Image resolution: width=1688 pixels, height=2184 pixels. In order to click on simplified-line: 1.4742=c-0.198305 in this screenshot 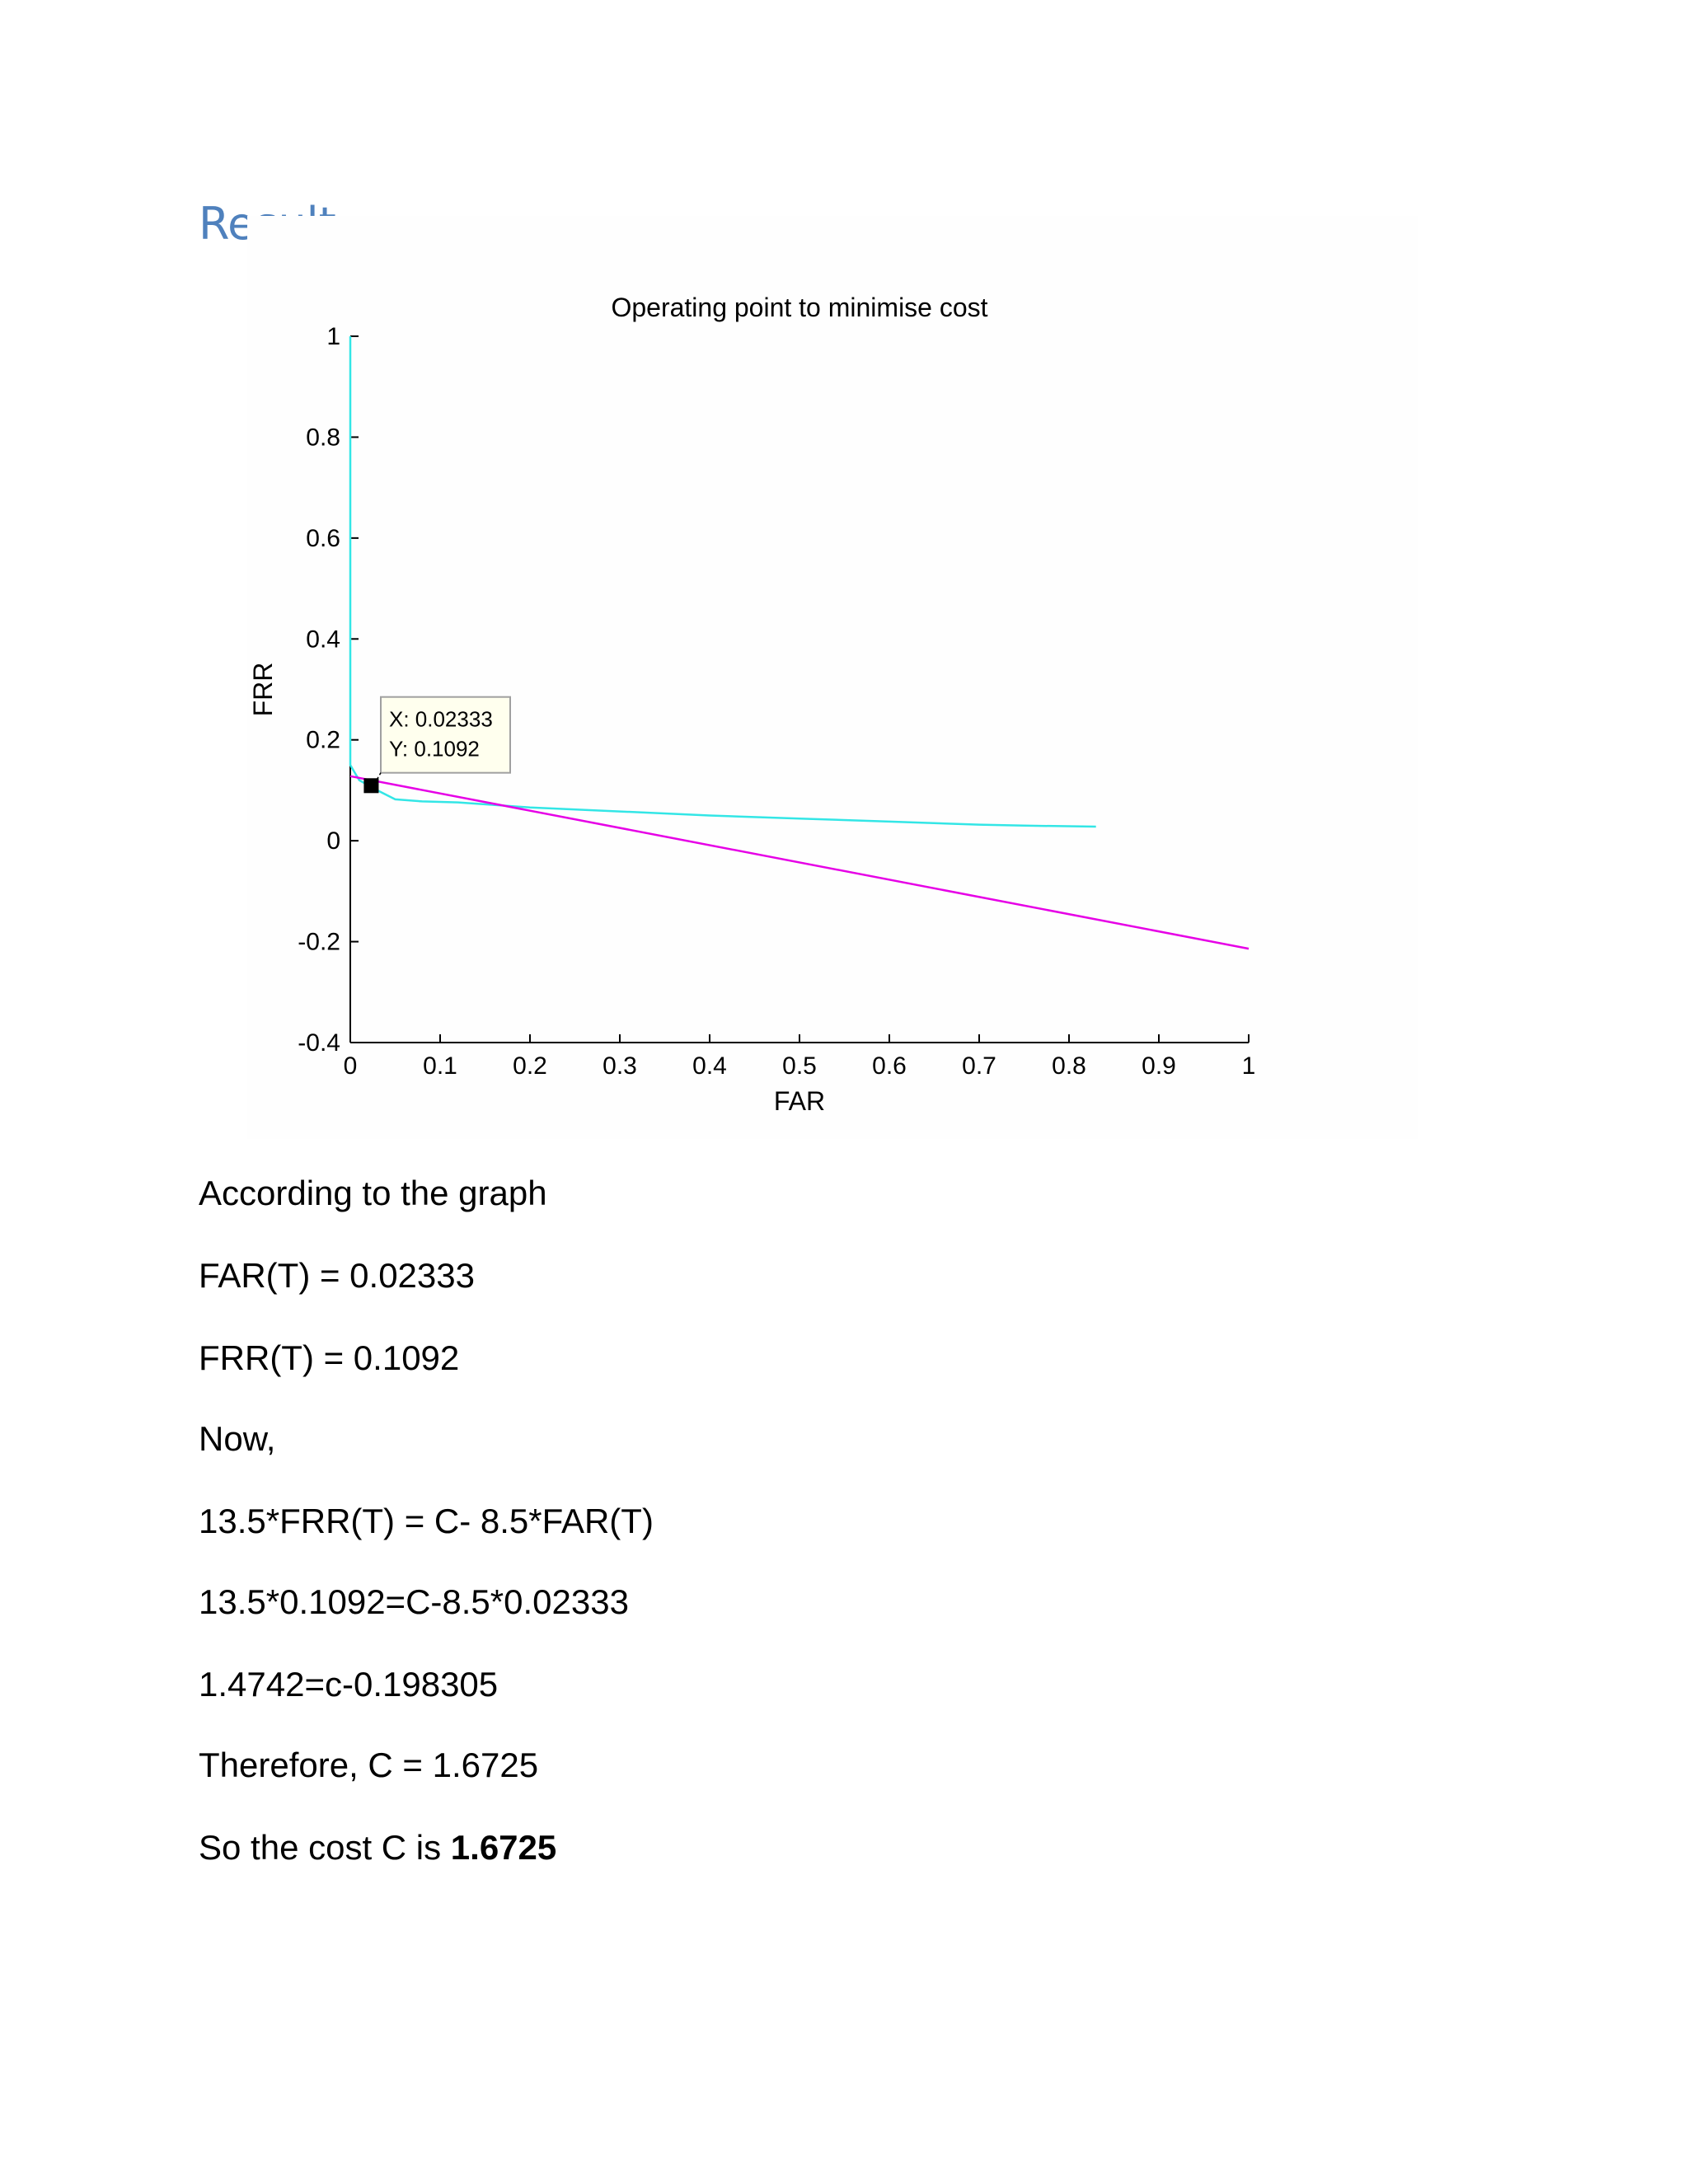, I will do `click(349, 1684)`.